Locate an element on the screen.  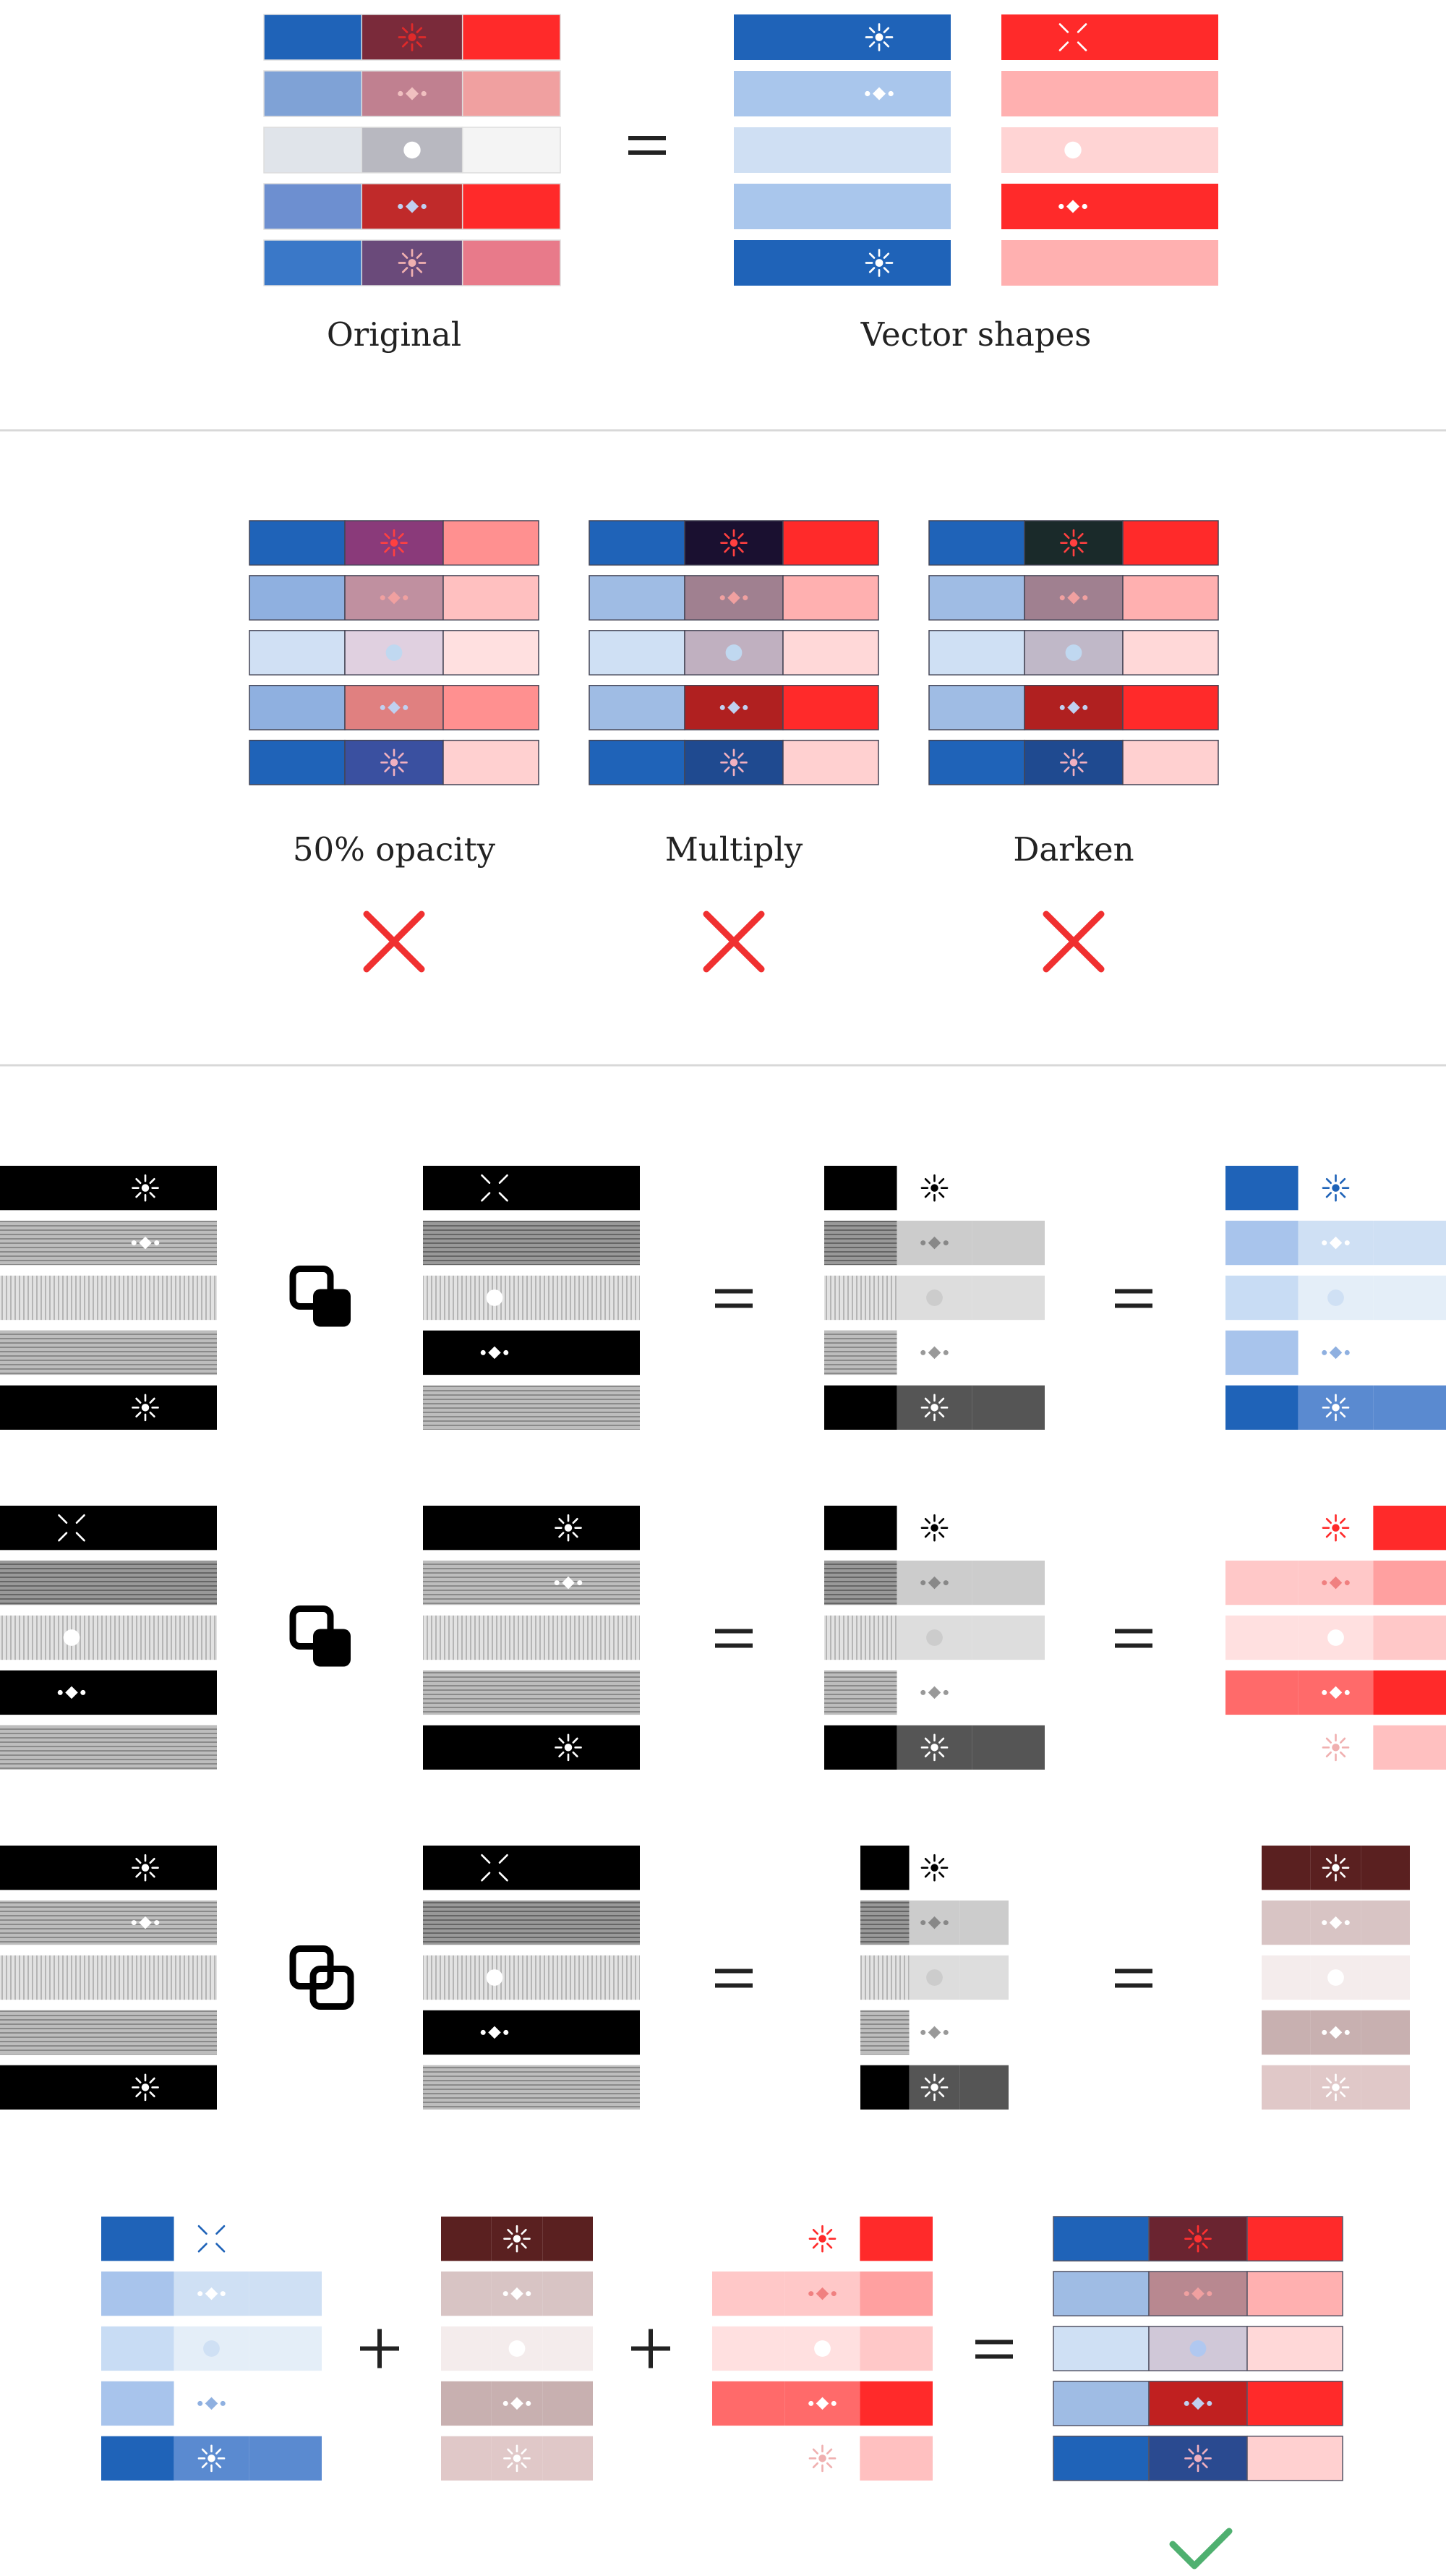
sum-red-part is located at coordinates (822, 2349).